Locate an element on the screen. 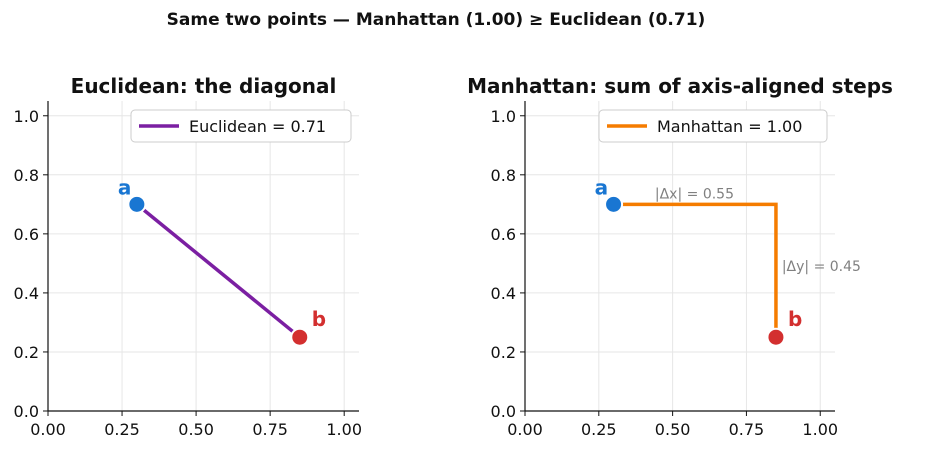 The width and height of the screenshot is (926, 449). euclidean-path-line is located at coordinates (218, 270).